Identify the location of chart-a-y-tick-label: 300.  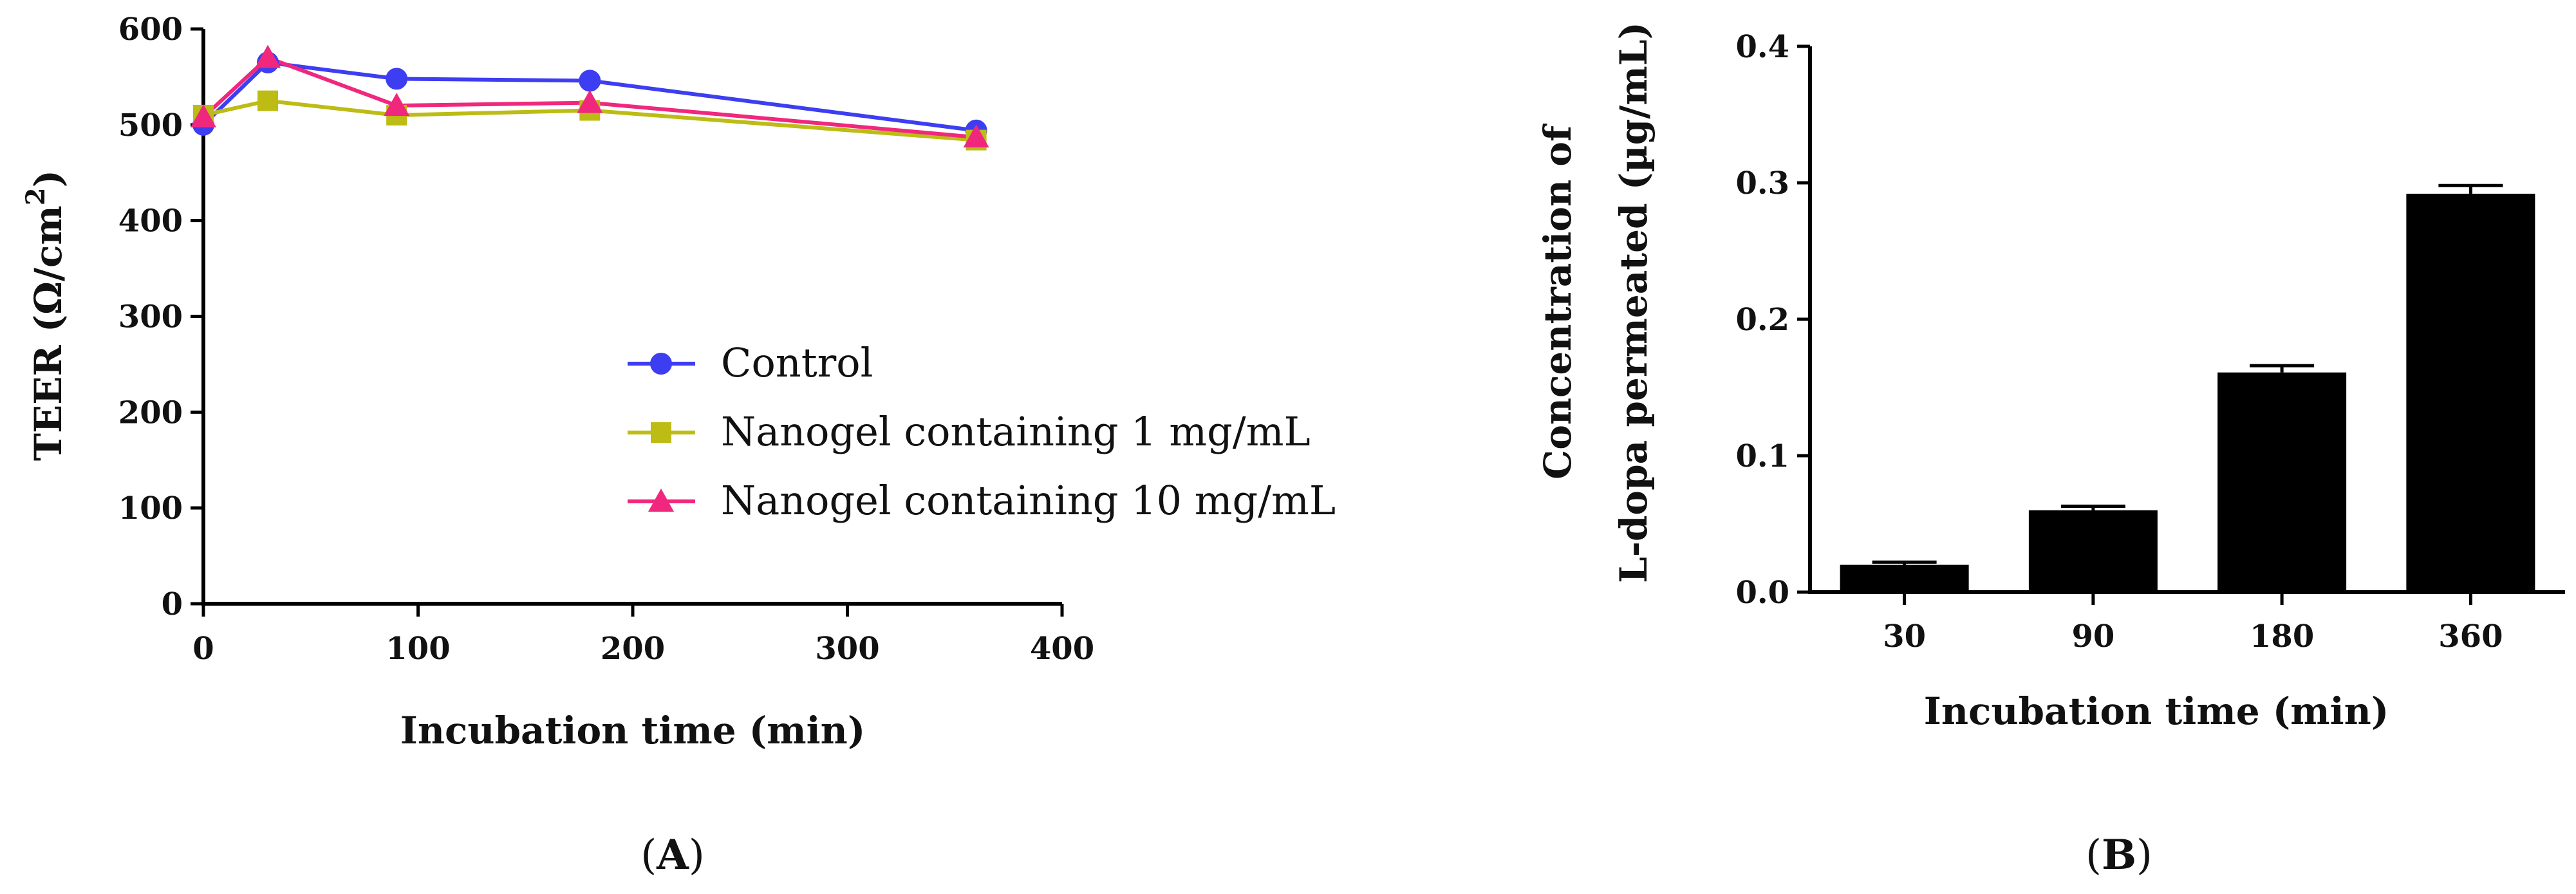
(150, 317).